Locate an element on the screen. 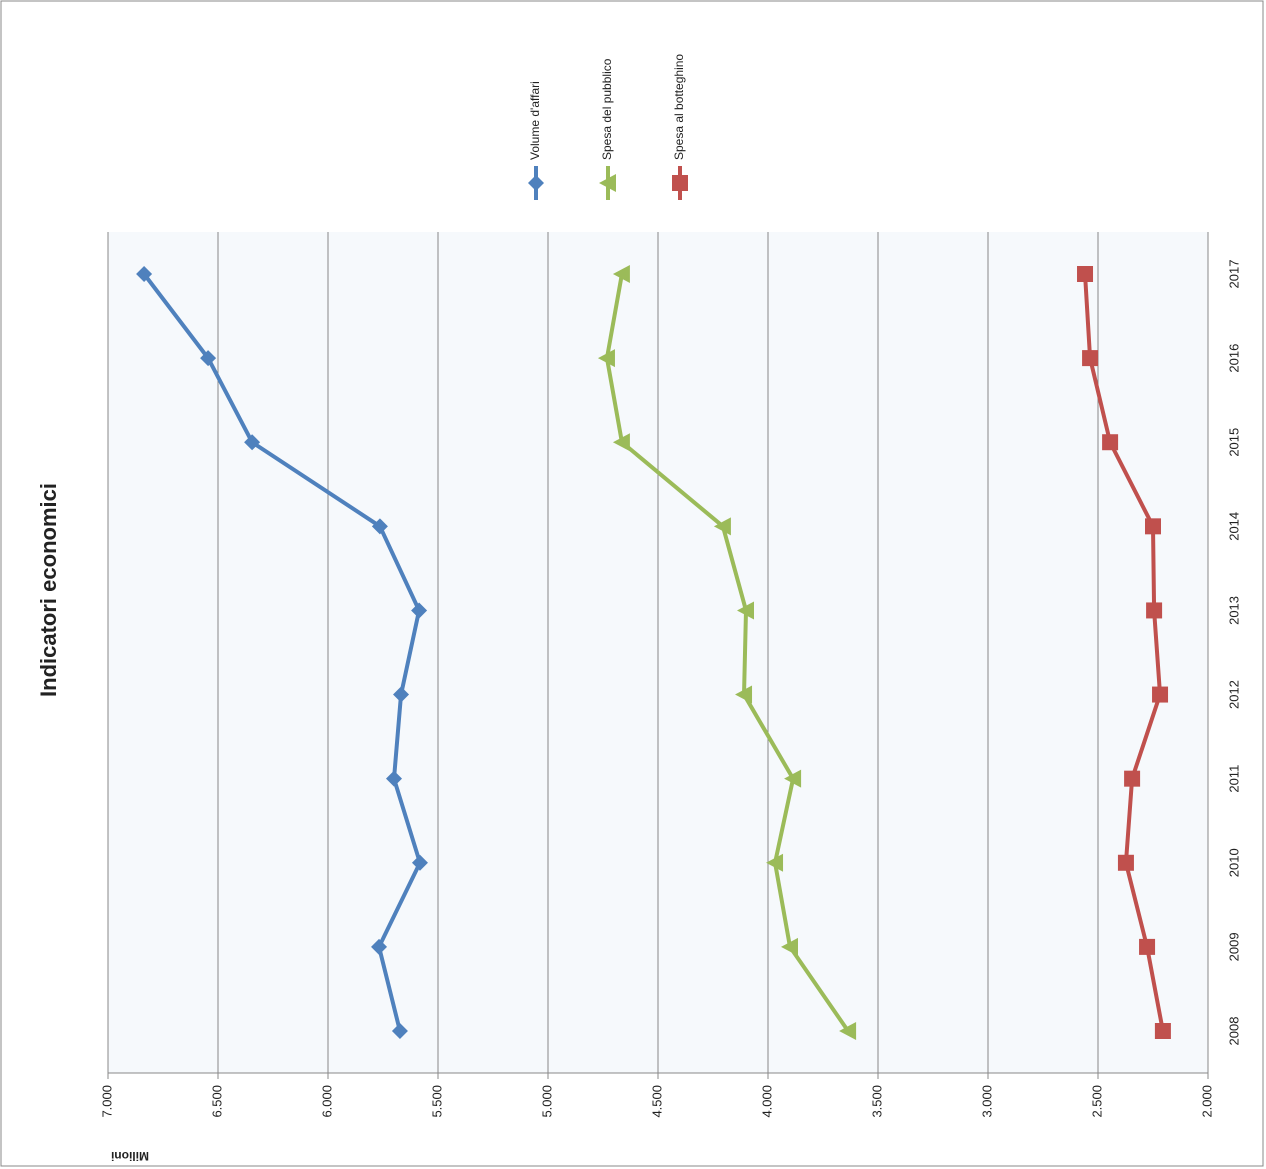  x-tick-label: 2009 is located at coordinates (1233, 946).